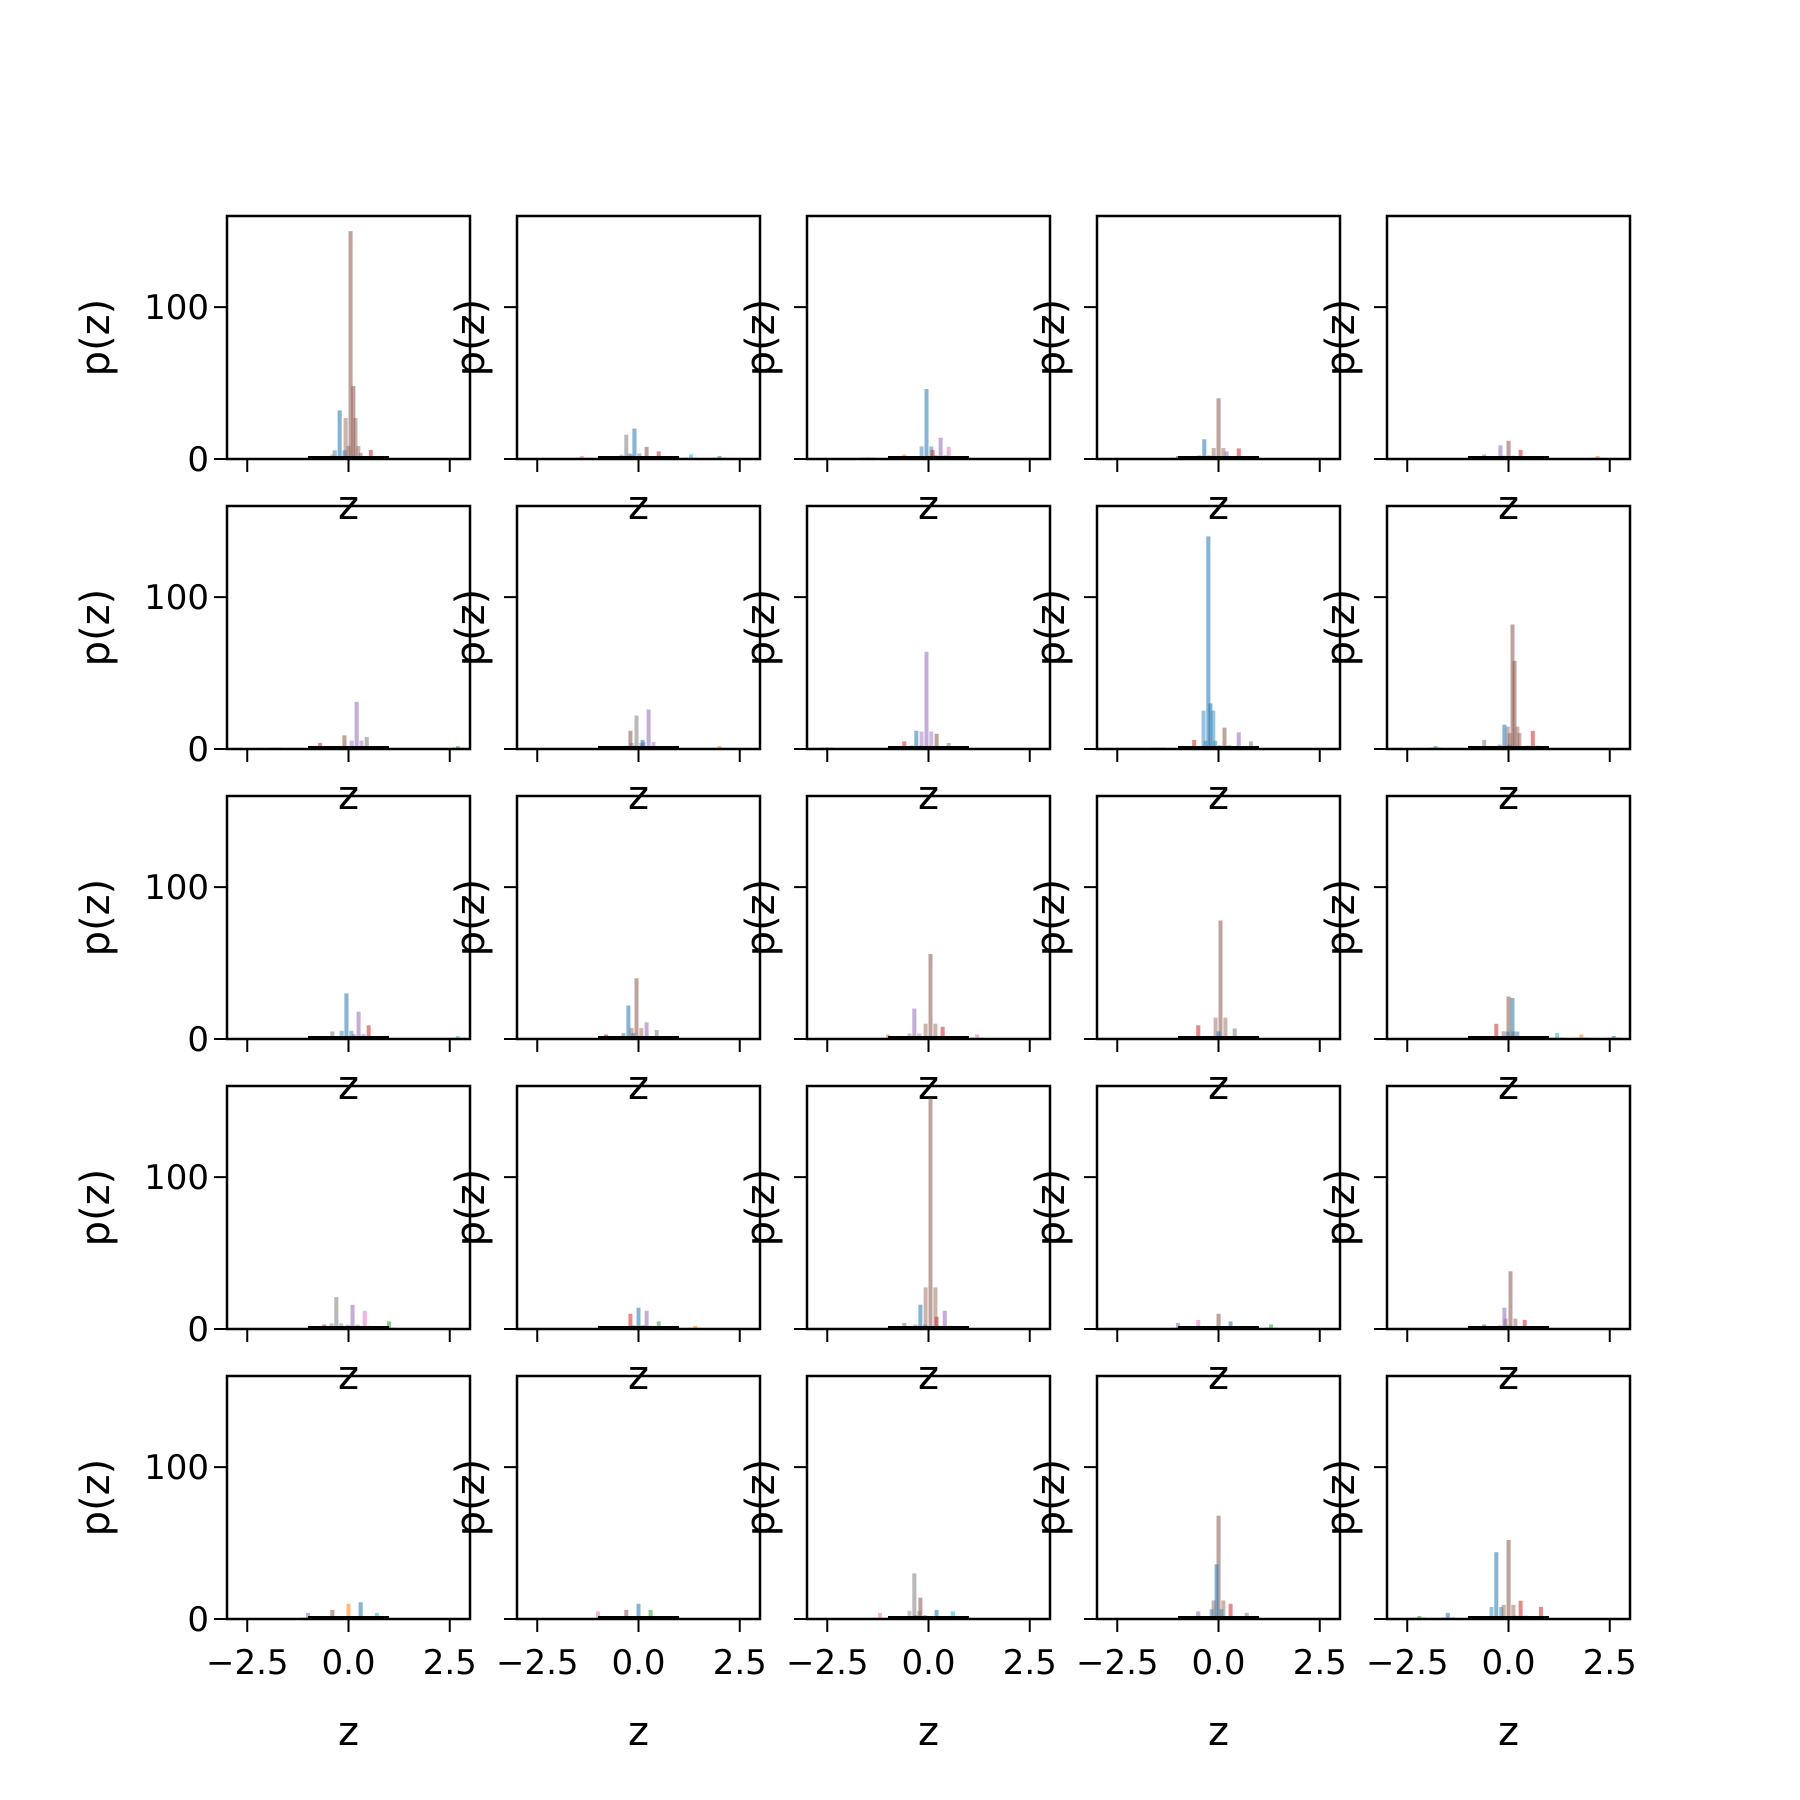 This screenshot has width=1800, height=1800. I want to click on x-tick-label: −2.5, so click(1407, 1663).